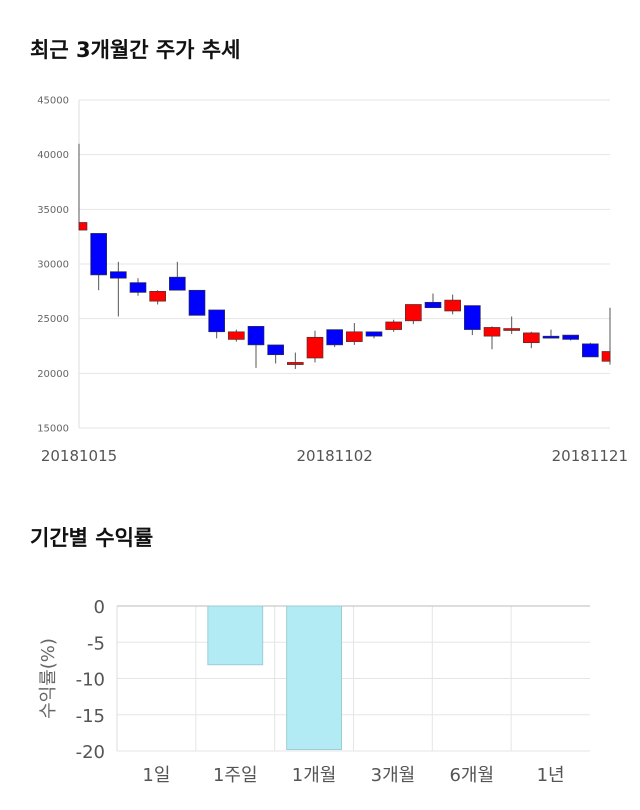  What do you see at coordinates (92, 538) in the screenshot?
I see `returns-title: 기간별 수익률` at bounding box center [92, 538].